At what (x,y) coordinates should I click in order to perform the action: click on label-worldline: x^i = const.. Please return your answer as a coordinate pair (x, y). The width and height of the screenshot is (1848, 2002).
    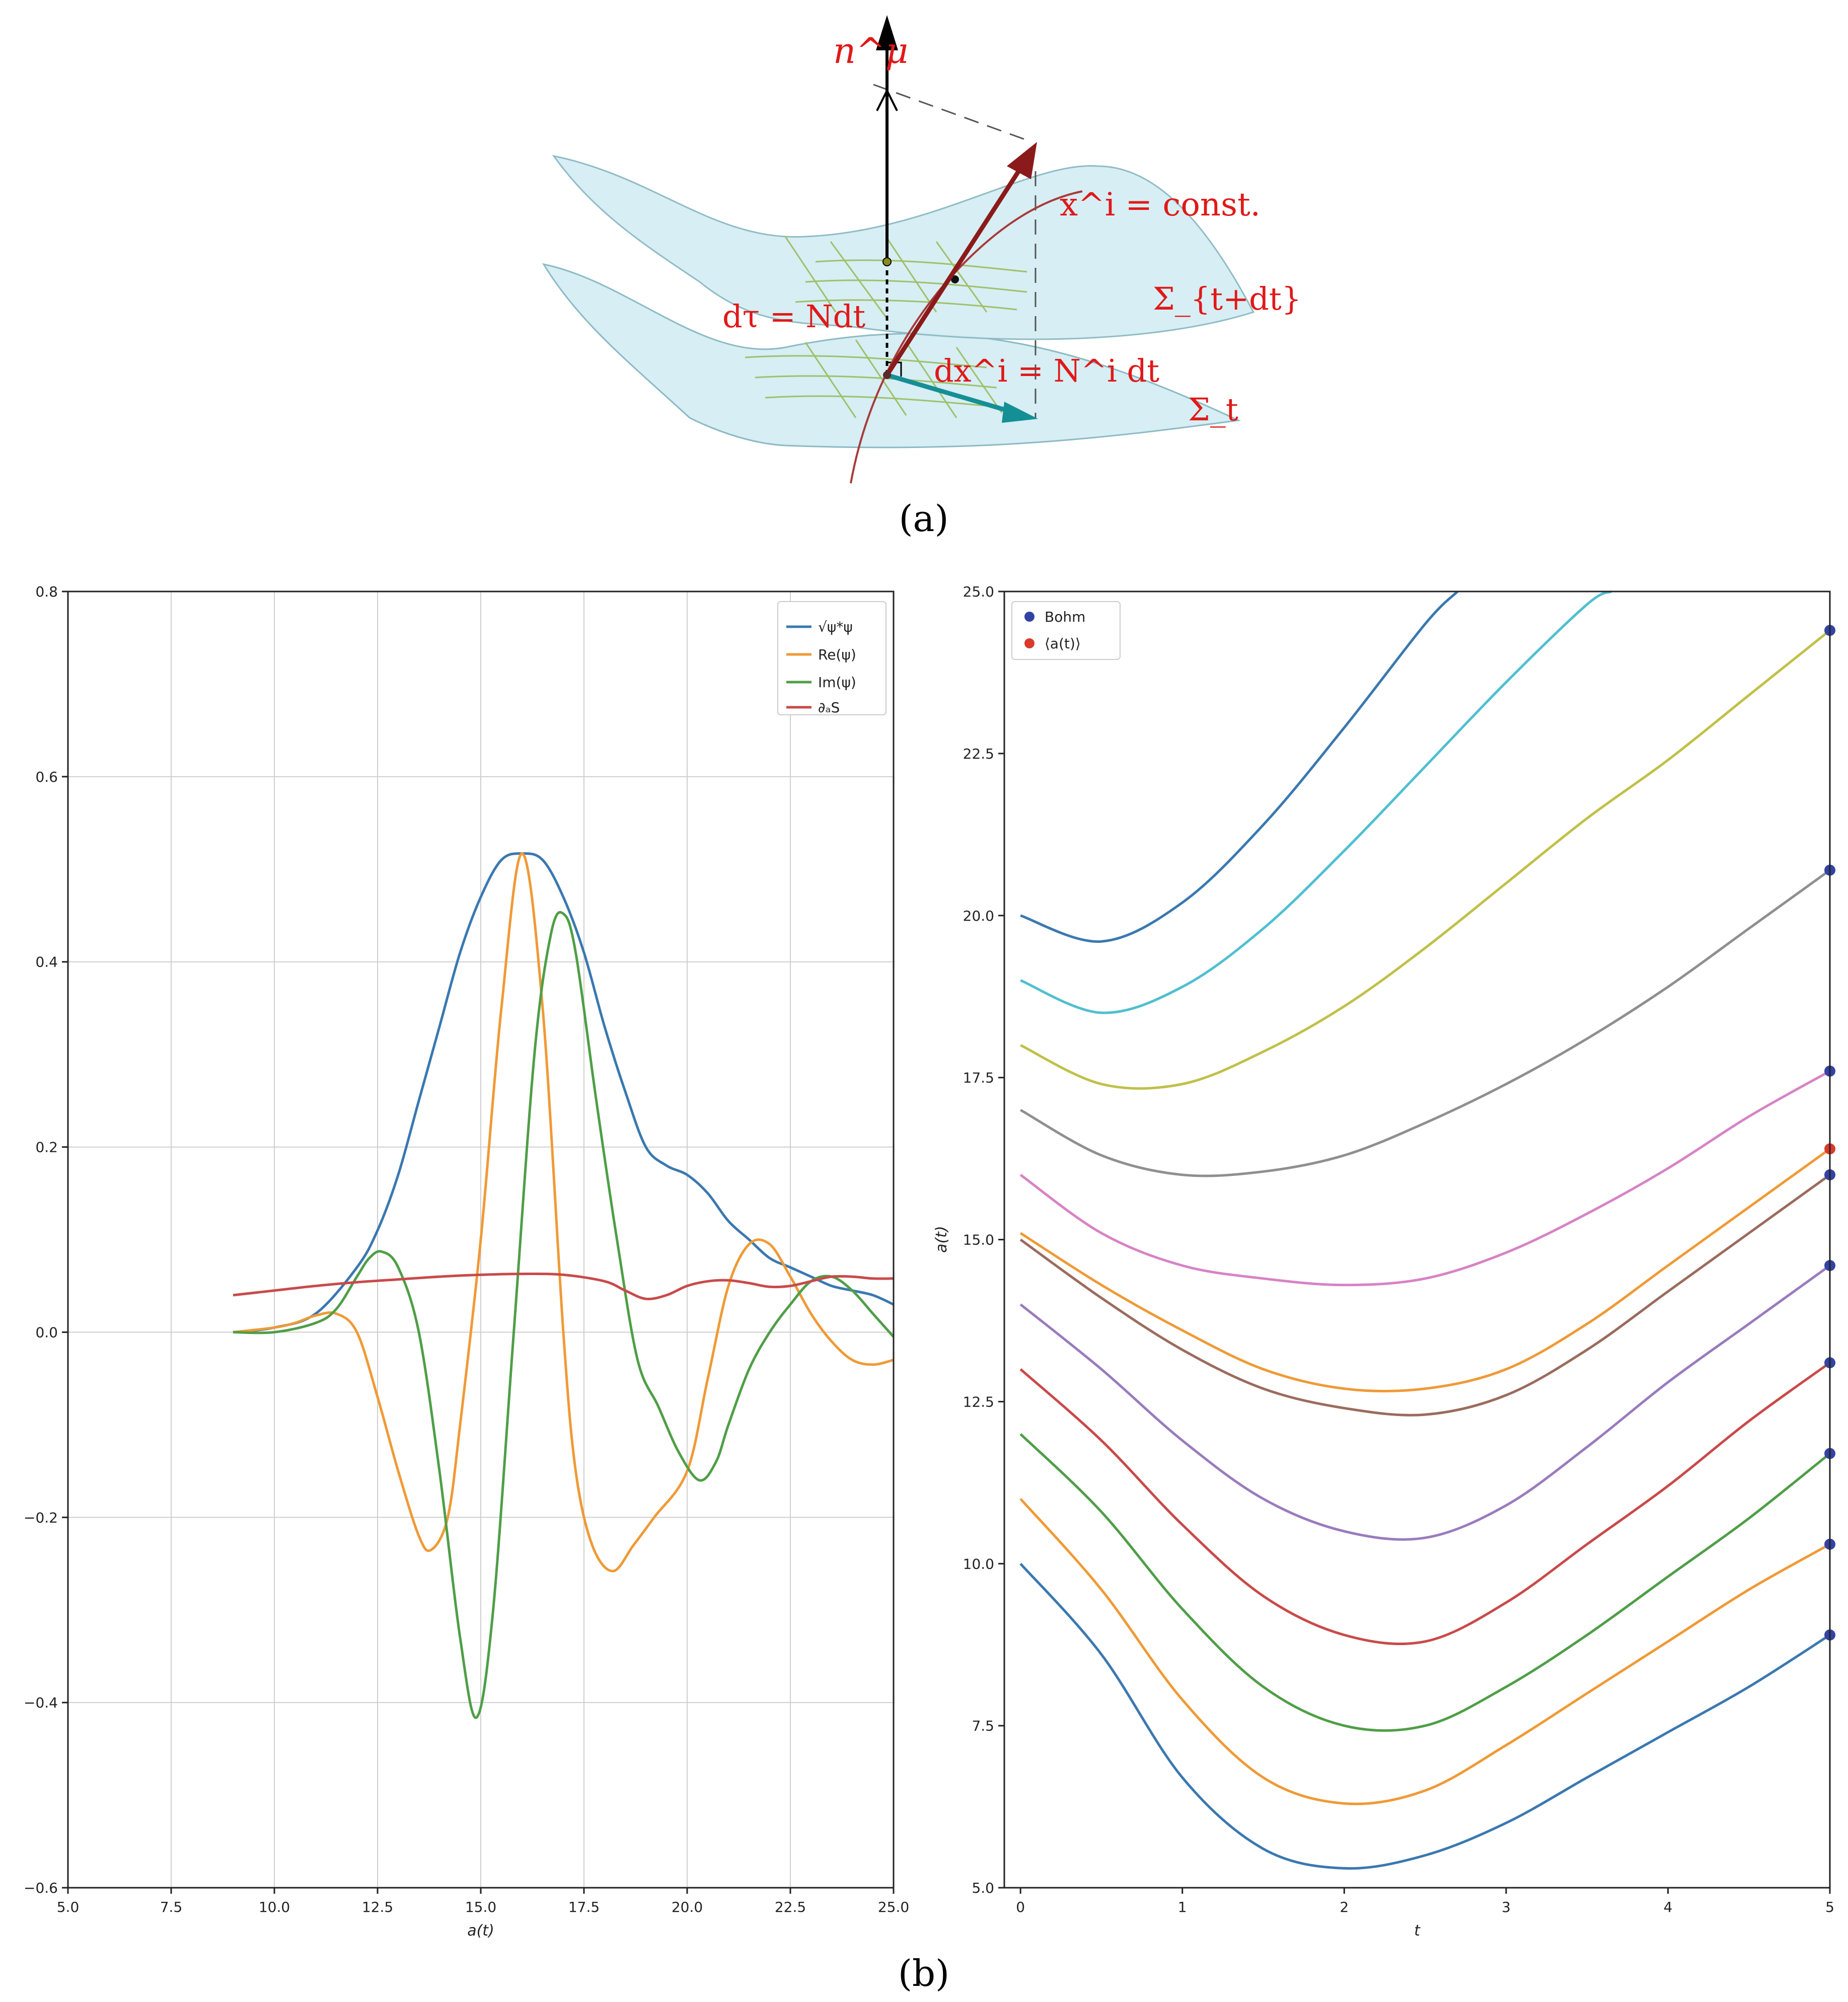
    Looking at the image, I should click on (1160, 205).